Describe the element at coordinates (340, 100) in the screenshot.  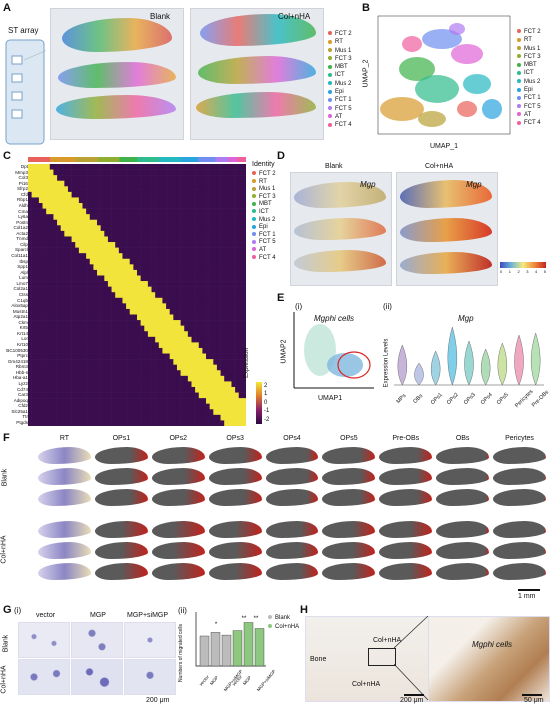
I see `legend-a-item: FCT 1` at that location.